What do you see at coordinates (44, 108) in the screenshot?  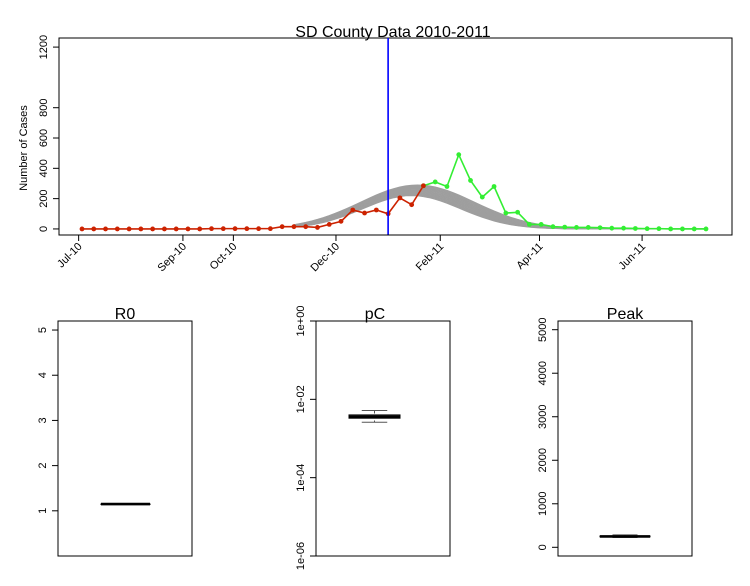 I see `y-tick-label: 800` at bounding box center [44, 108].